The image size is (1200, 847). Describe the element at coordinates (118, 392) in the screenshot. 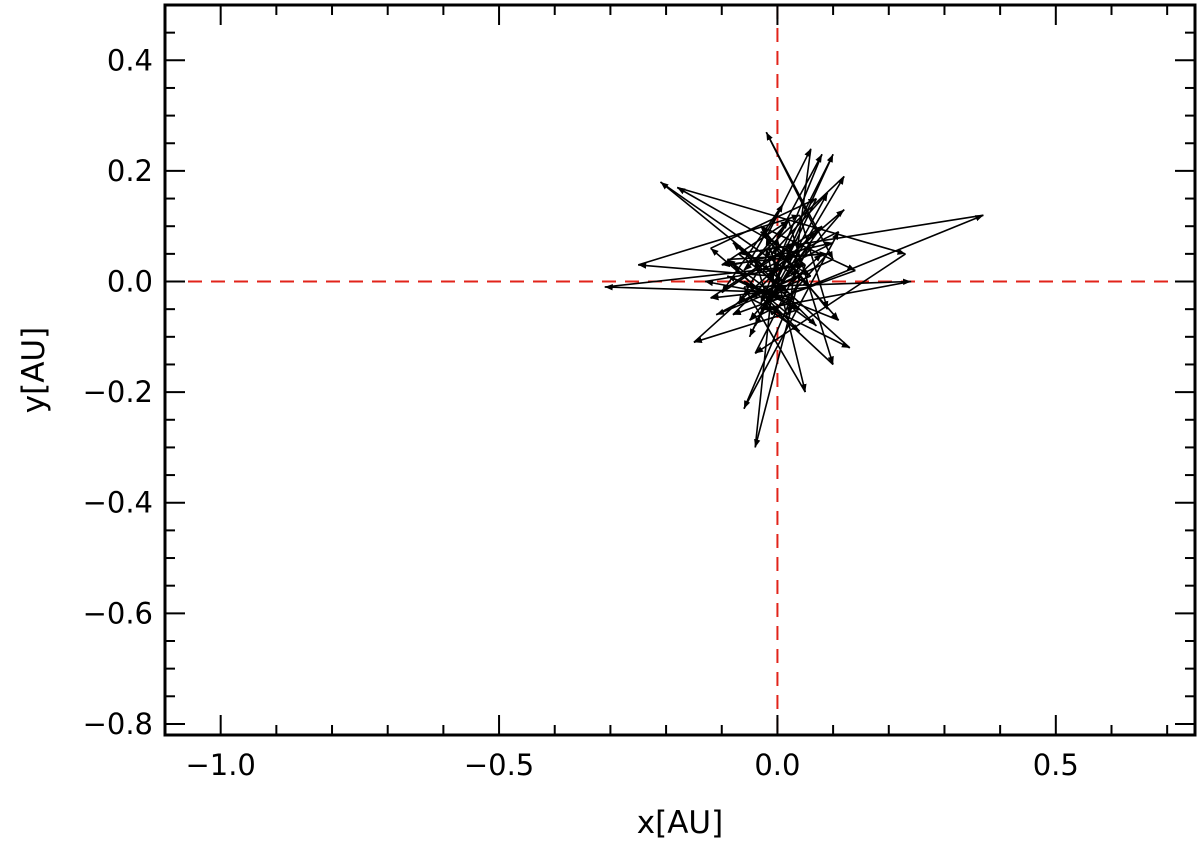

I see `y-tick-label: −0.2` at that location.